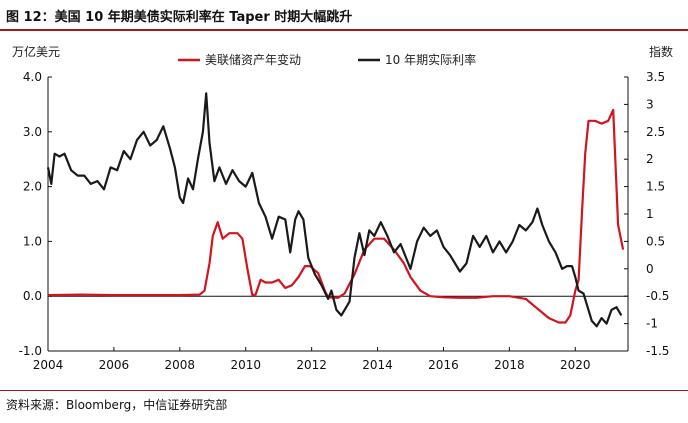 This screenshot has height=423, width=688. Describe the element at coordinates (32, 77) in the screenshot. I see `y-left-tick-label: 4.0` at that location.